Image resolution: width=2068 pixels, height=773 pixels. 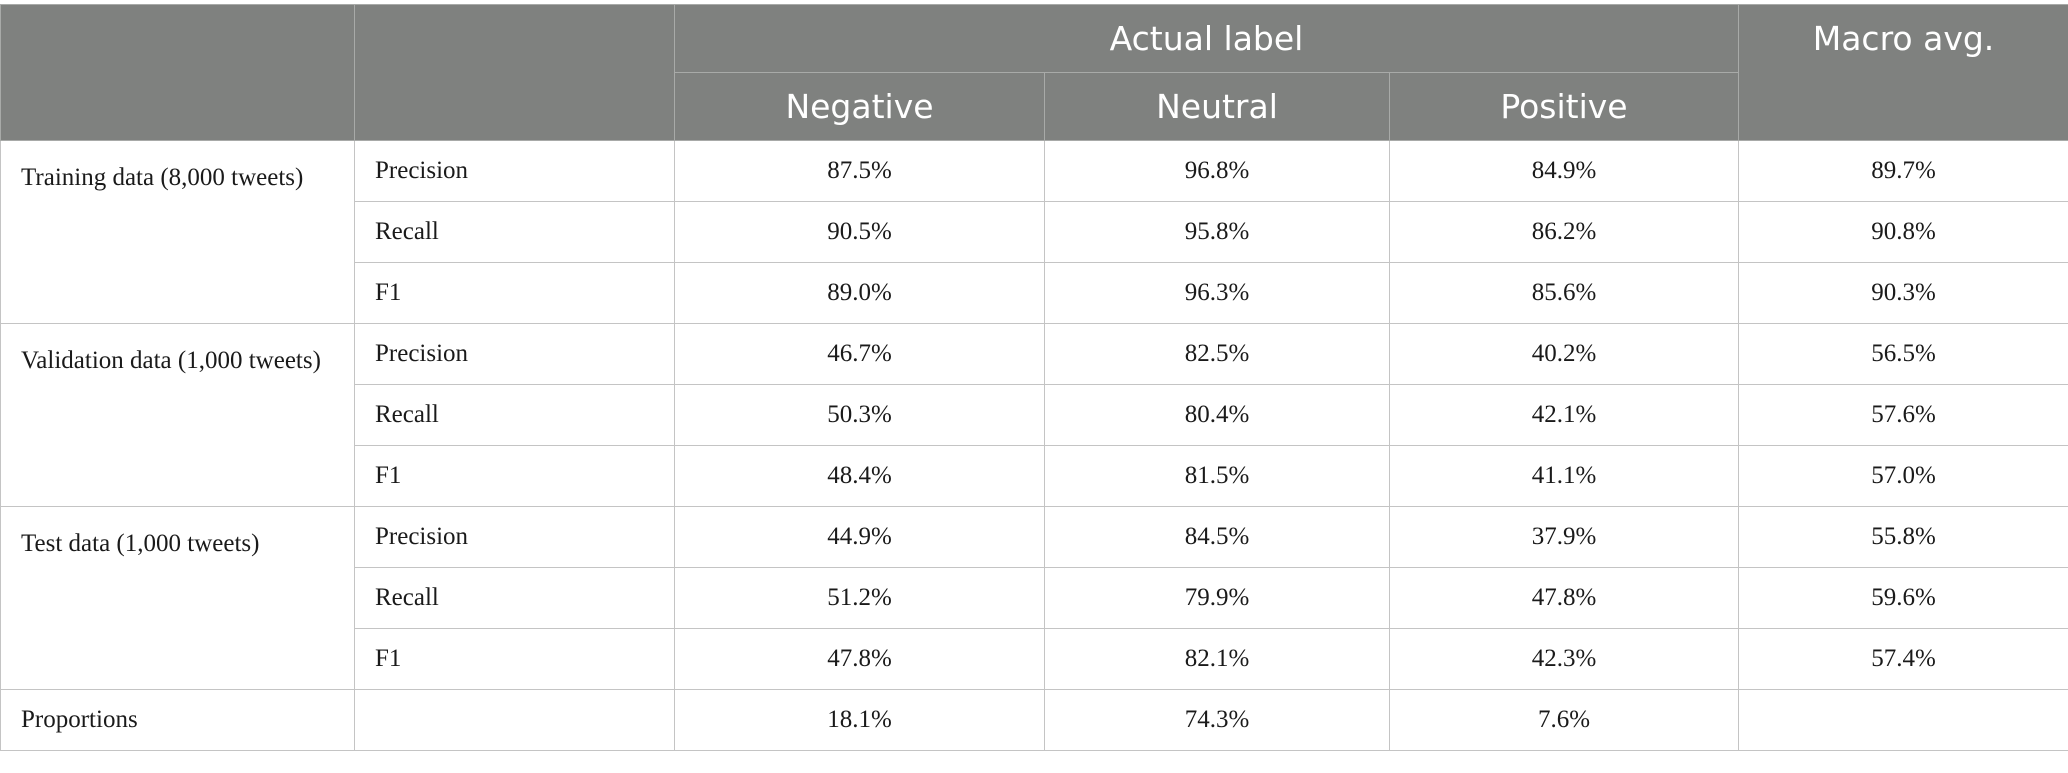 What do you see at coordinates (1564, 171) in the screenshot?
I see `value-cell: 84.9%` at bounding box center [1564, 171].